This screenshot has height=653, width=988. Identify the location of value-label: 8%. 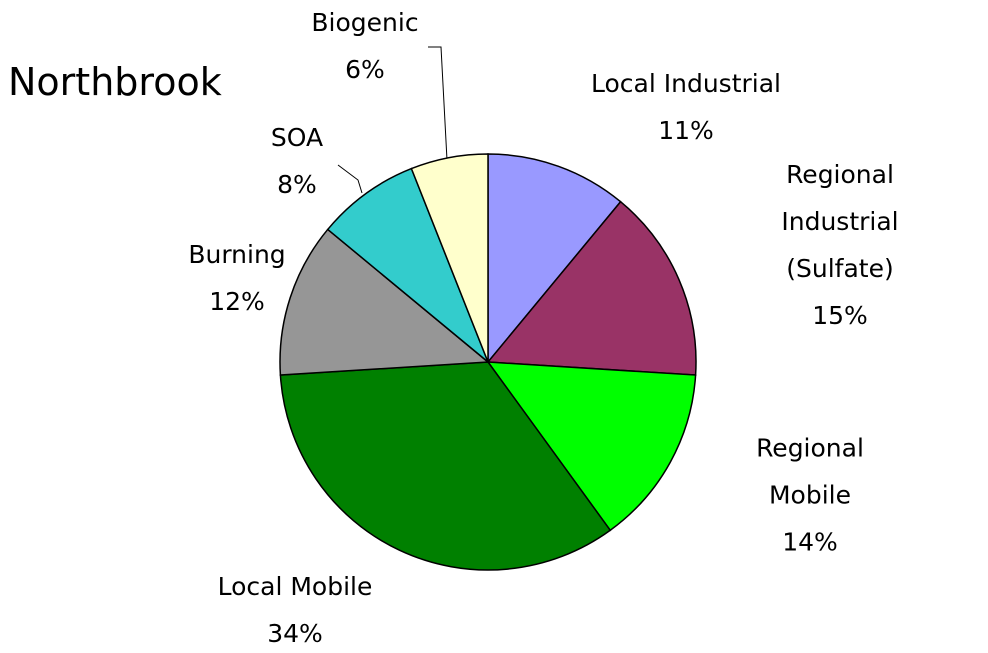
(297, 184).